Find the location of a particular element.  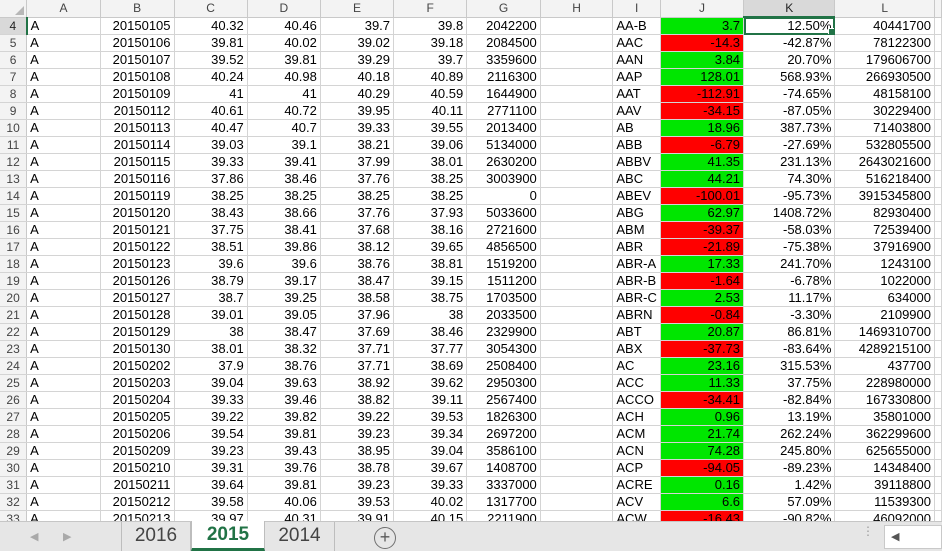

cell-b: 20150109 is located at coordinates (137, 94).